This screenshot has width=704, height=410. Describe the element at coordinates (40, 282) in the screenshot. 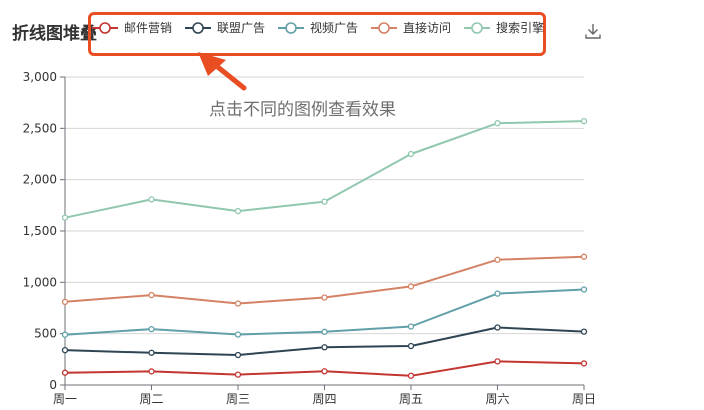

I see `y-tick-label: 1,000` at that location.